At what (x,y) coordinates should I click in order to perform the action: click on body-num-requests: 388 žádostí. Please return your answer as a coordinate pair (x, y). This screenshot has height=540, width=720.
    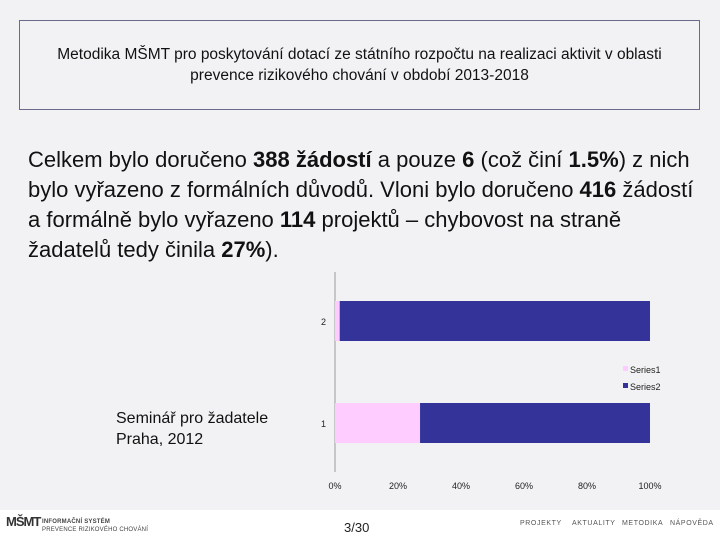
    Looking at the image, I should click on (312, 159).